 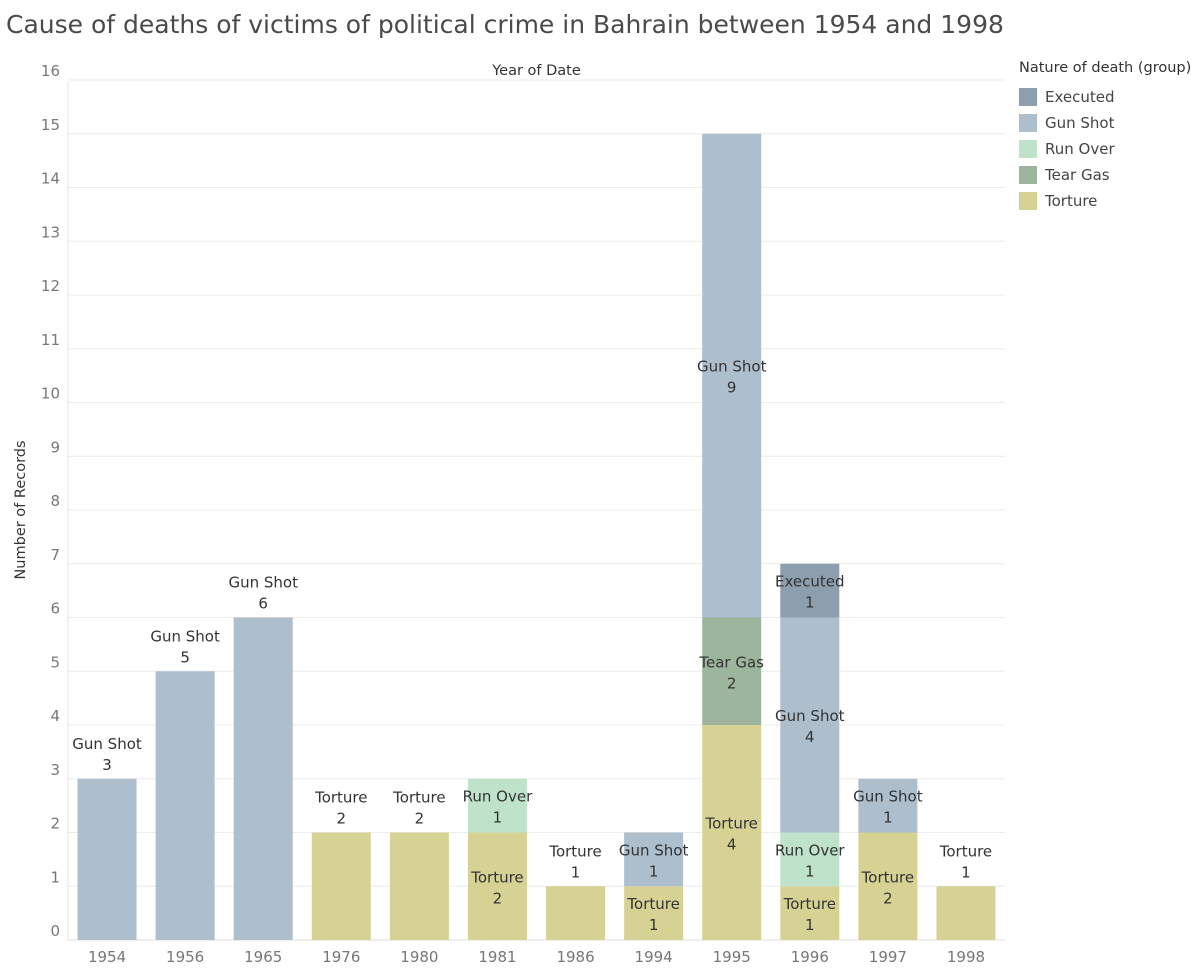 I want to click on y-tick-label: 3, so click(x=55, y=770).